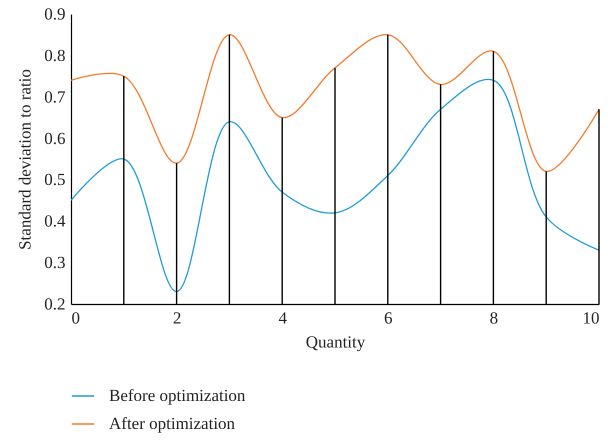 The image size is (609, 441). Describe the element at coordinates (55, 138) in the screenshot. I see `y-tick-label: 0.6` at that location.